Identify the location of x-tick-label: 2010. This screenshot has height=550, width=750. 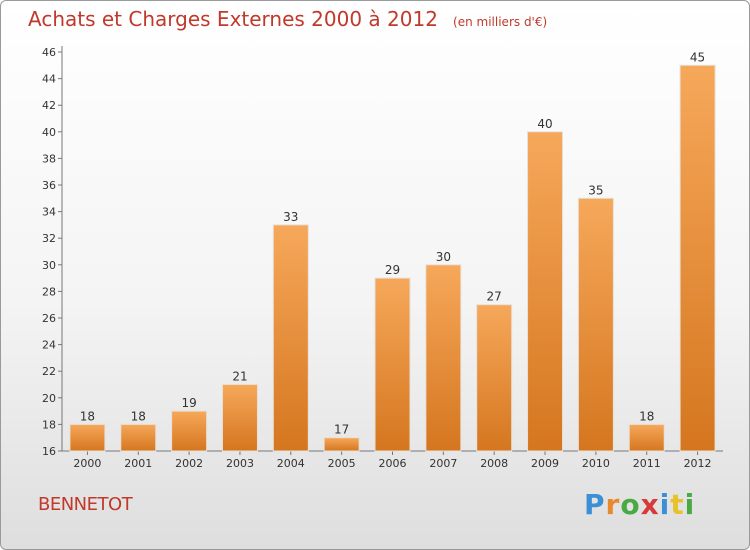
(596, 463).